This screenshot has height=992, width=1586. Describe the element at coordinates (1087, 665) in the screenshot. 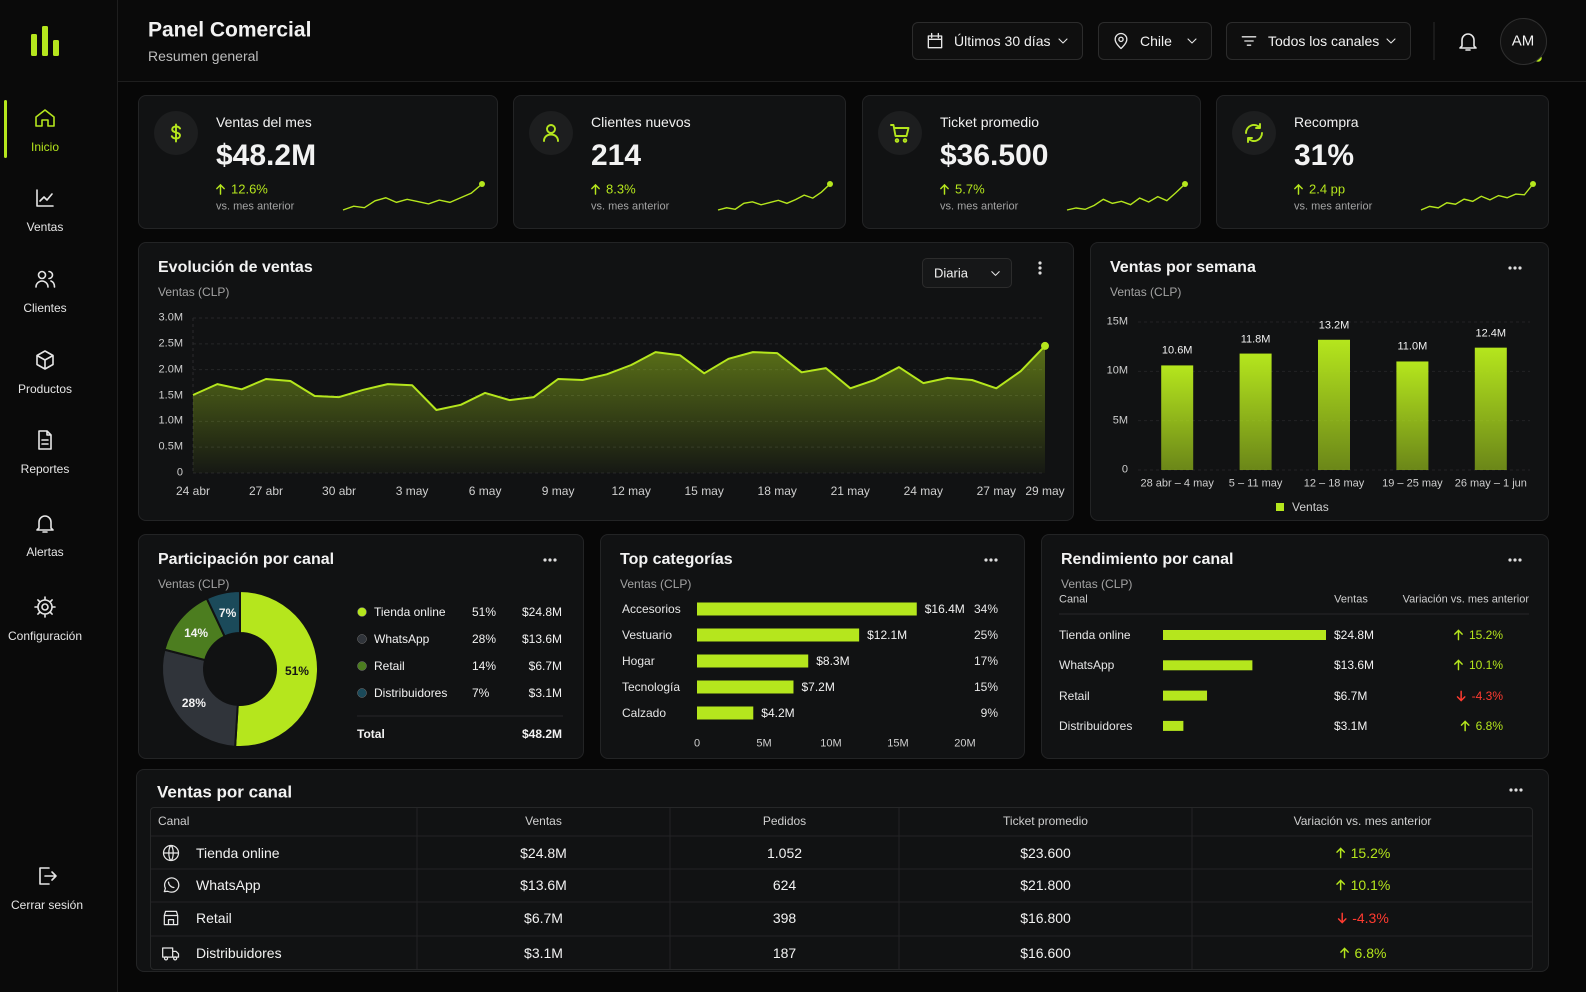

I see `category-label: WhatsApp` at that location.